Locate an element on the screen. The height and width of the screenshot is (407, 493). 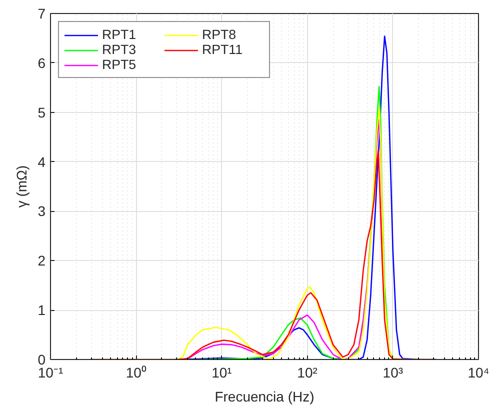
y-tick-label: 0 is located at coordinates (42, 360).